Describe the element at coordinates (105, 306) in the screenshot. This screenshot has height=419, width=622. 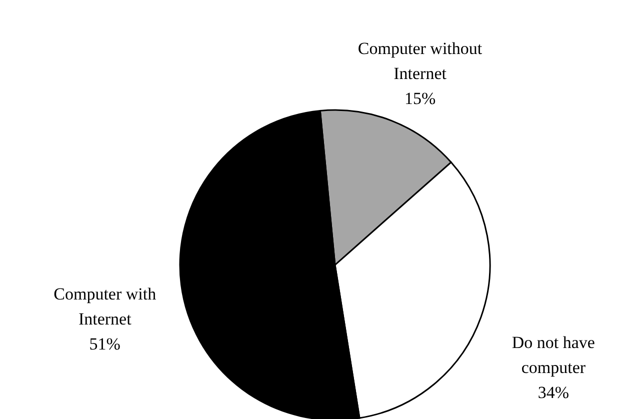
I see `slice-label: Computer with Internet` at that location.